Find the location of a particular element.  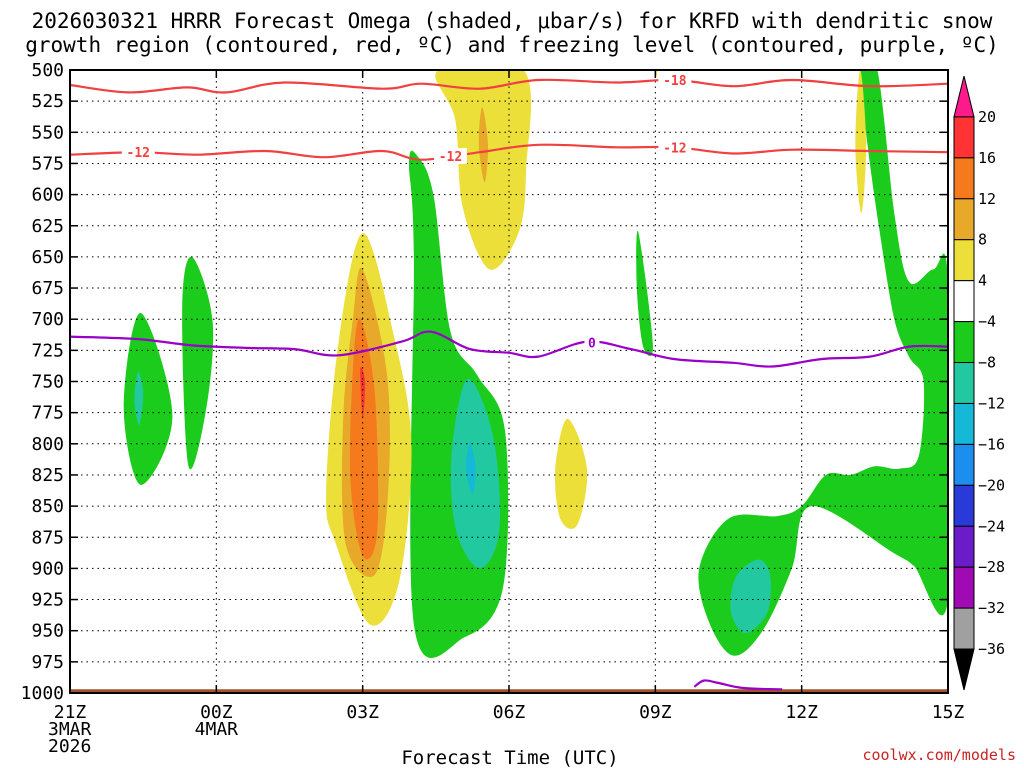

colorbar-label--8: −8 is located at coordinates (987, 363).